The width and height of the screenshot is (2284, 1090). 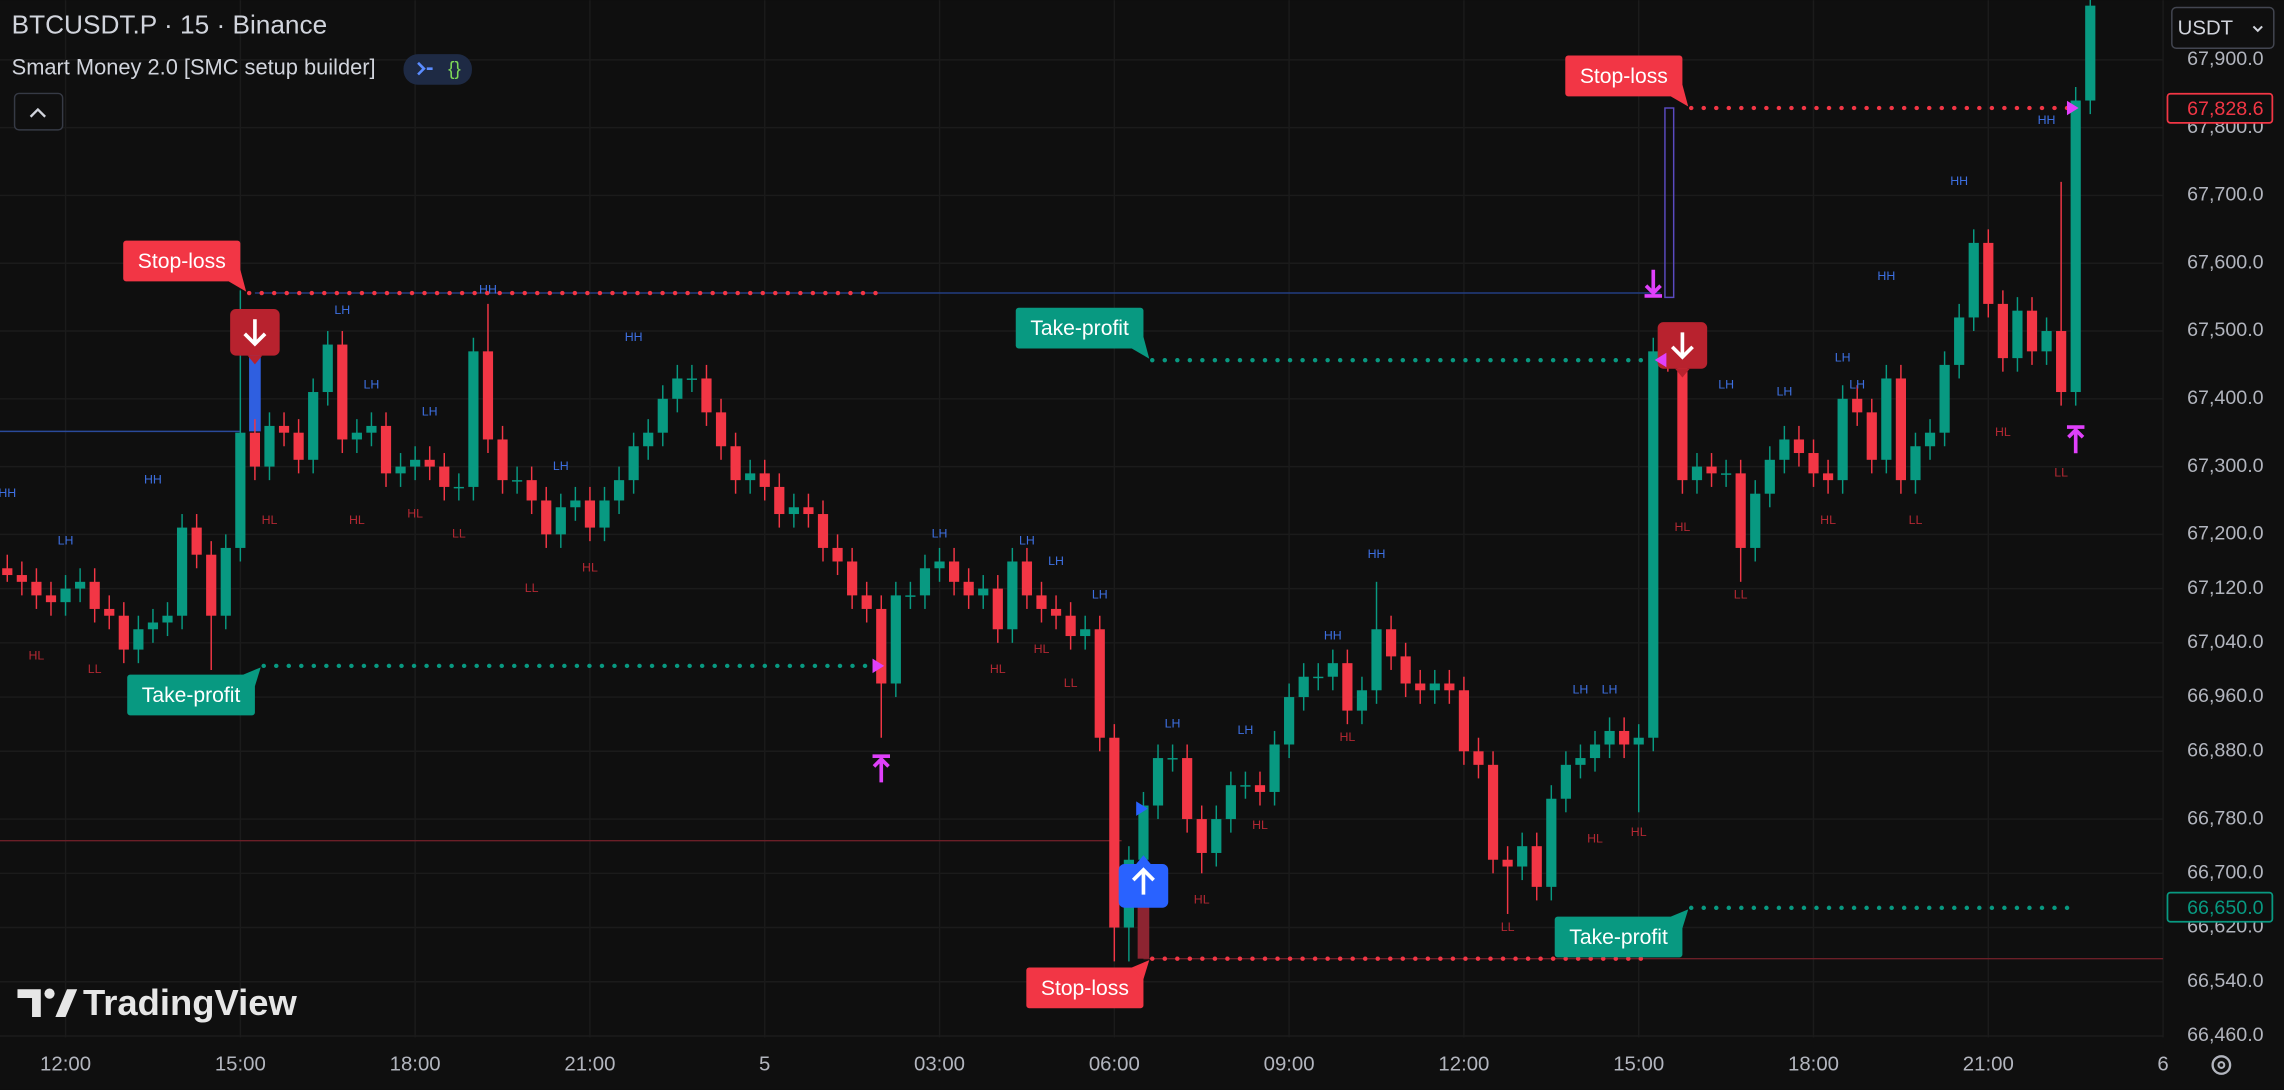 What do you see at coordinates (2225, 908) in the screenshot?
I see `price-tag-label: 66,650.0` at bounding box center [2225, 908].